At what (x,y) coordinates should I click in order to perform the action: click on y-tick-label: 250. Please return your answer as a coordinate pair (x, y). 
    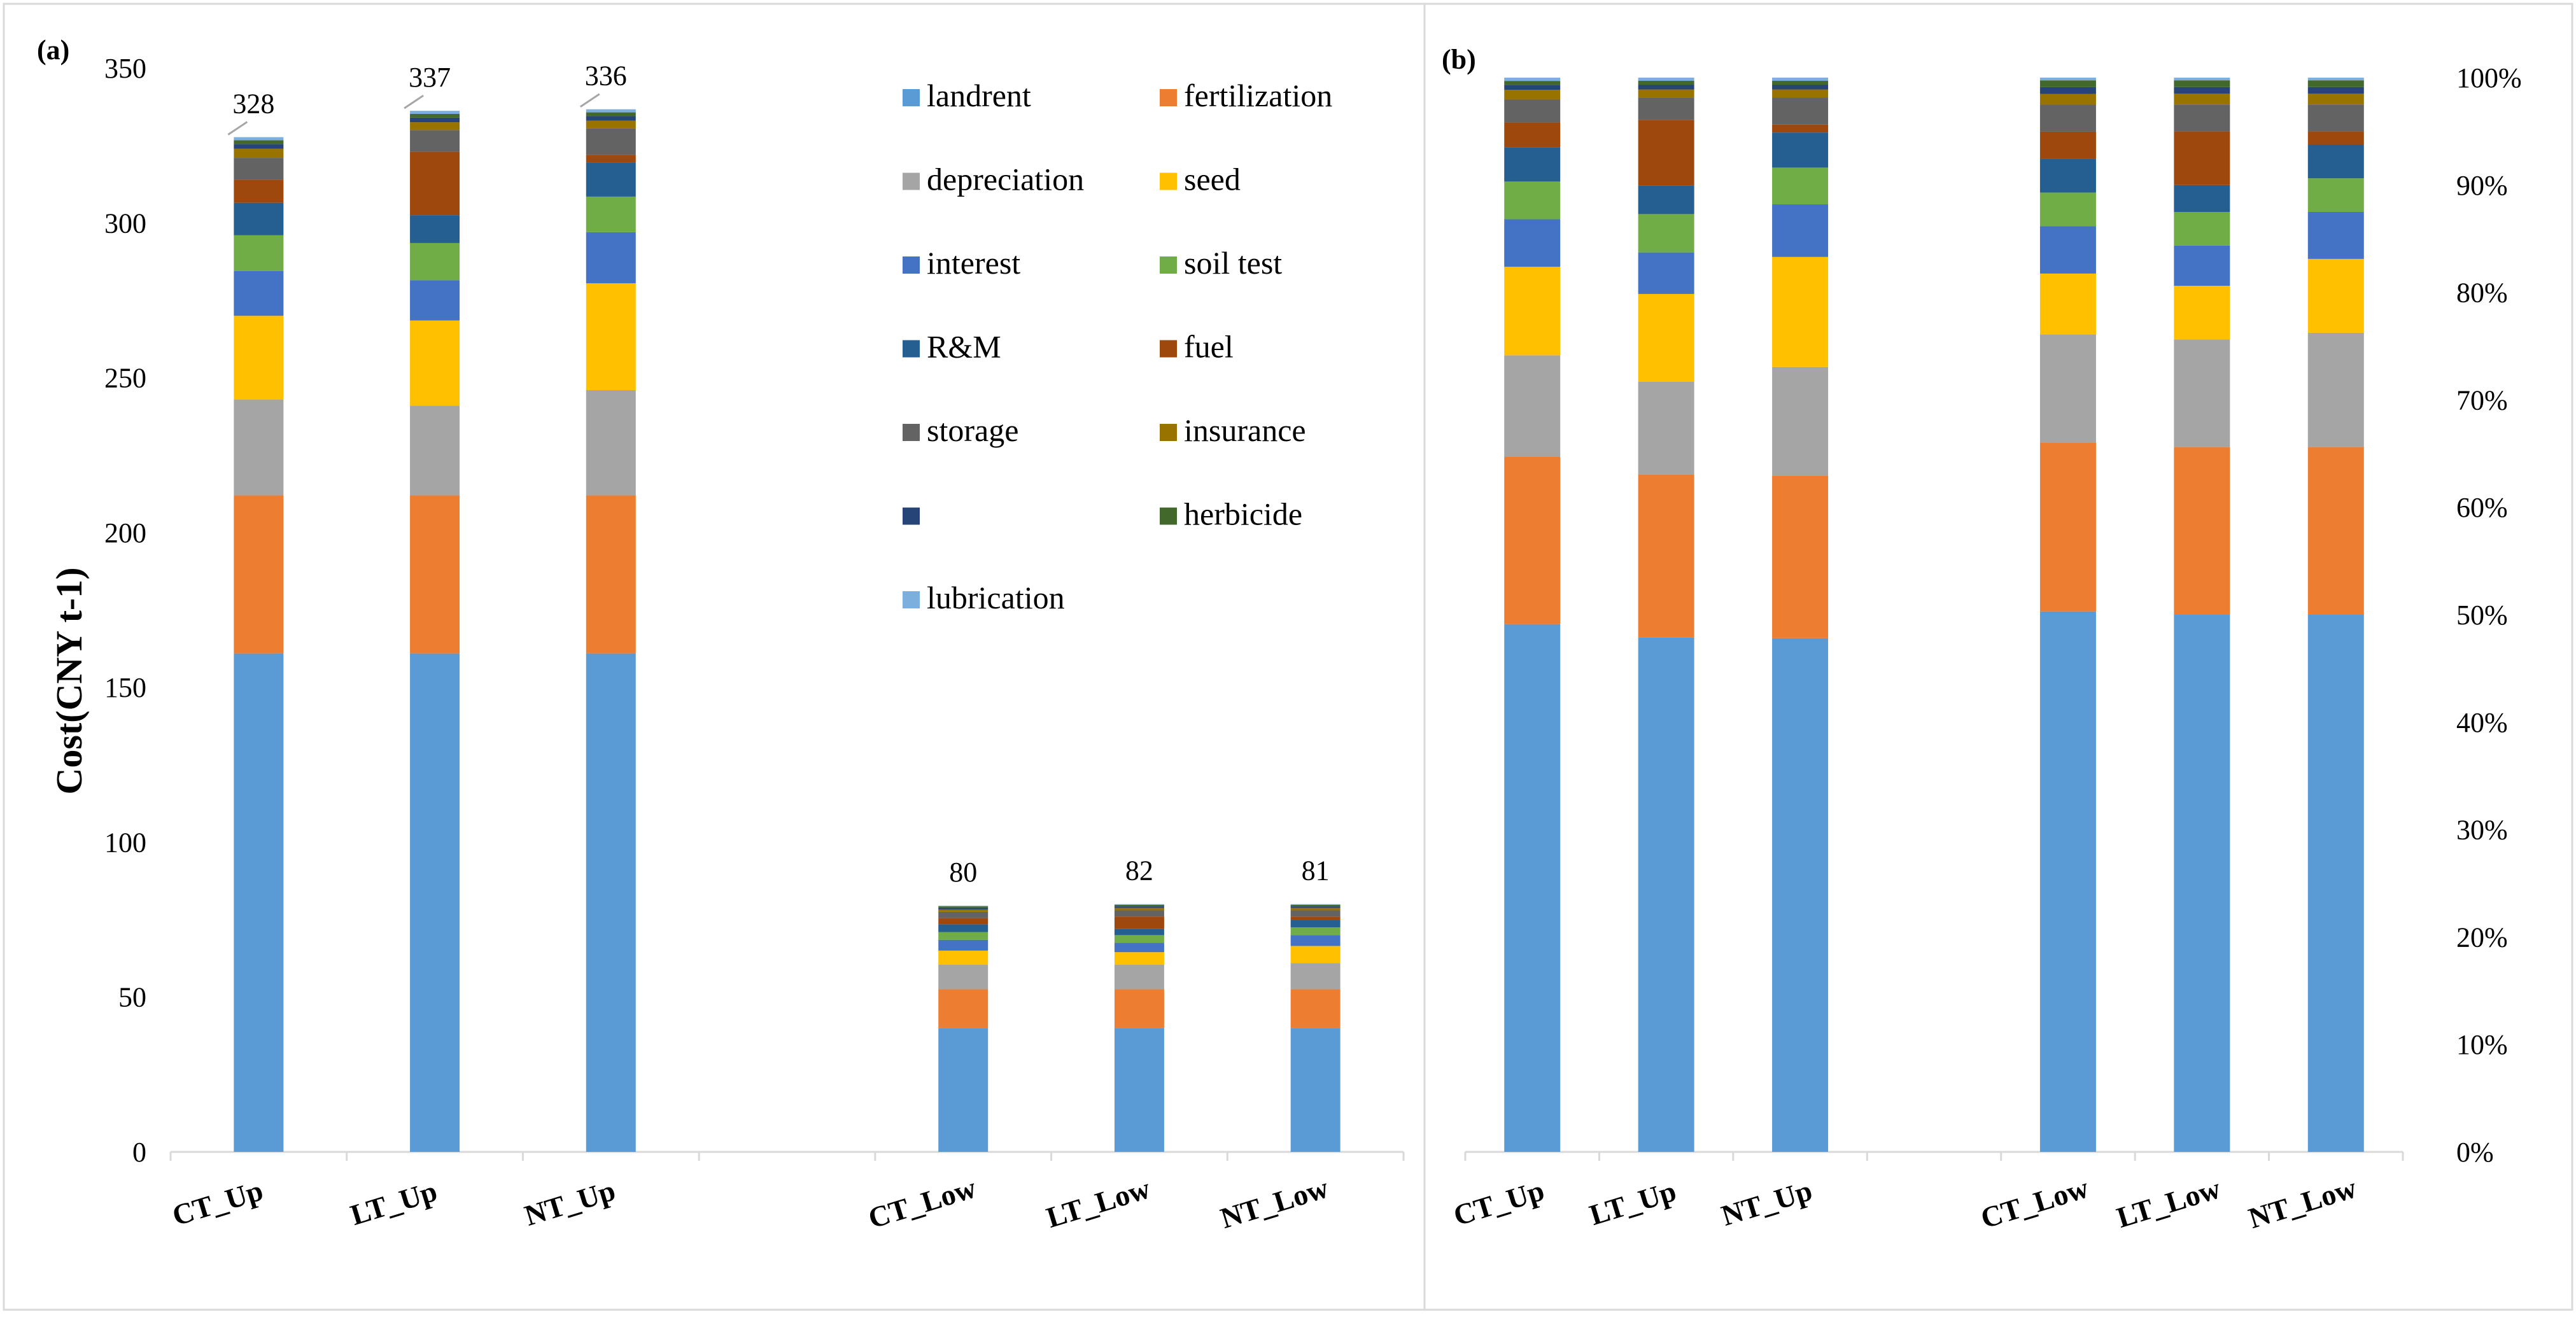
    Looking at the image, I should click on (125, 378).